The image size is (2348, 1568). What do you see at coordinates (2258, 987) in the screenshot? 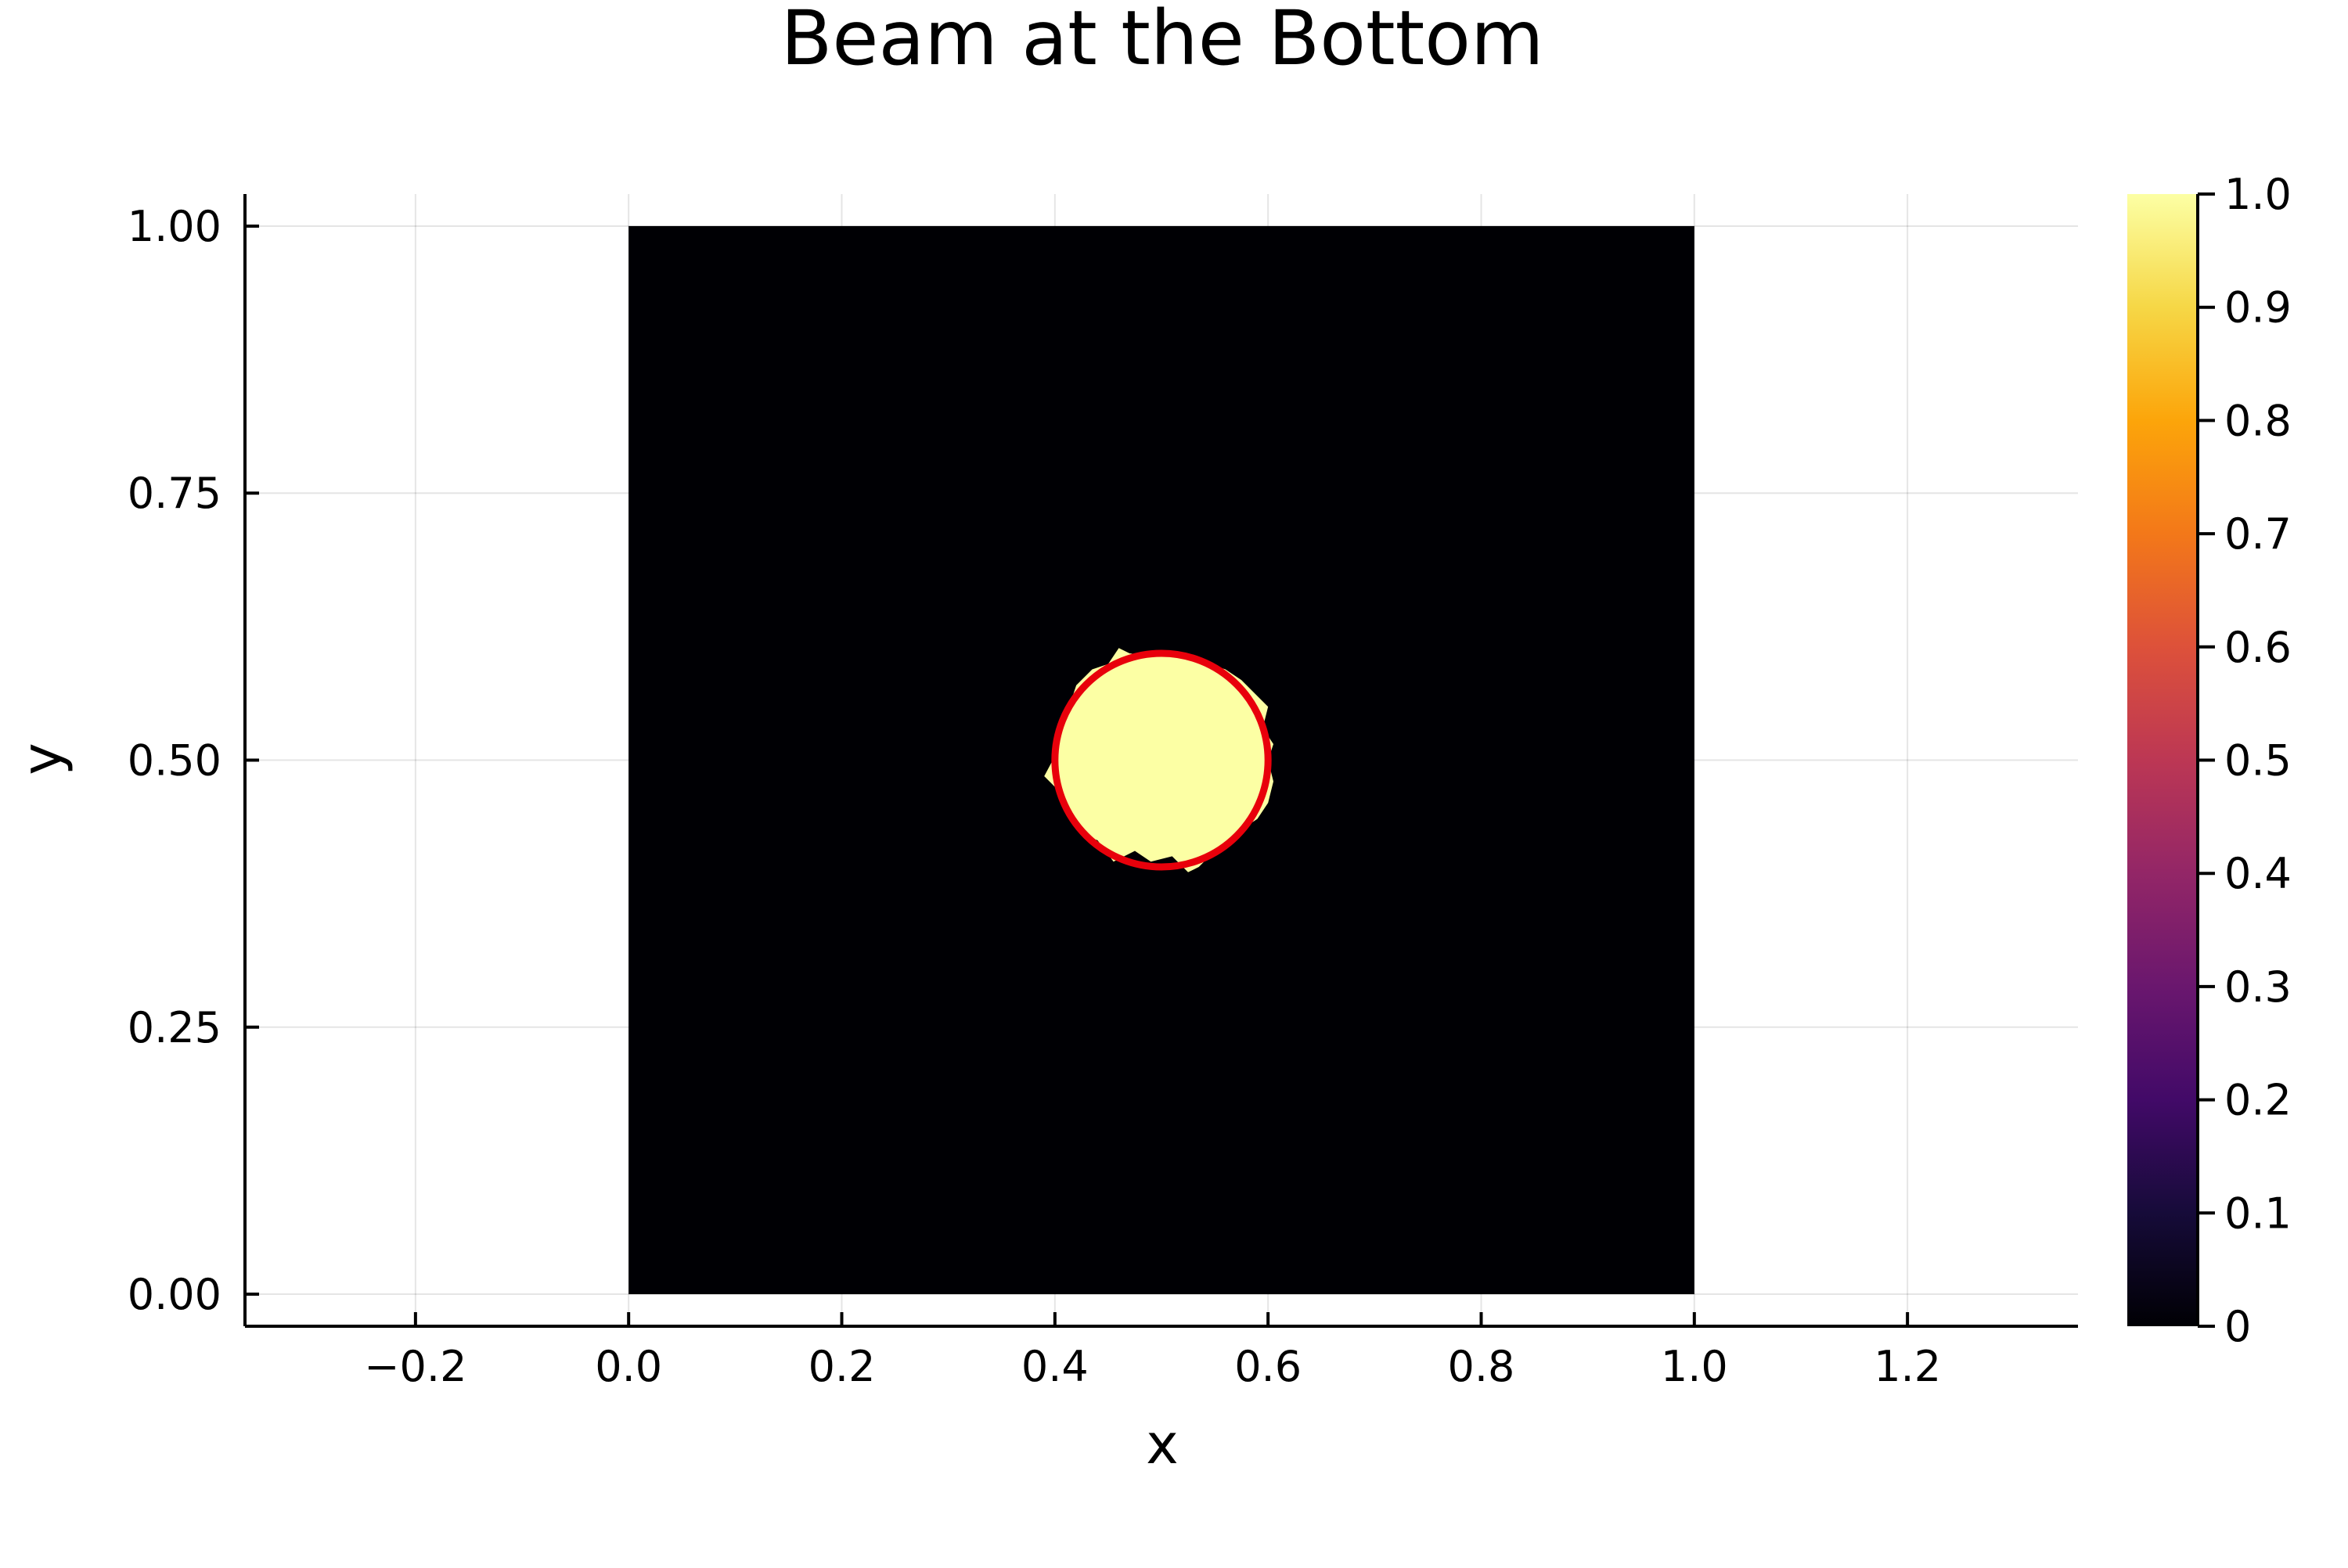
I see `colorbar-tick-label: 0.3` at bounding box center [2258, 987].